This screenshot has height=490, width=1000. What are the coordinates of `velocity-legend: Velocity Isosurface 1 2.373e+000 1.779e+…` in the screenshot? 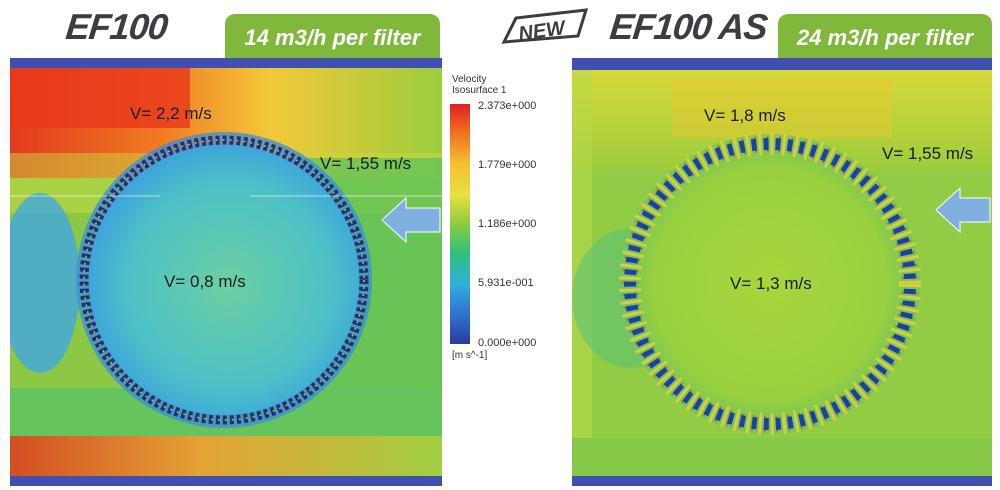 It's located at (507, 274).